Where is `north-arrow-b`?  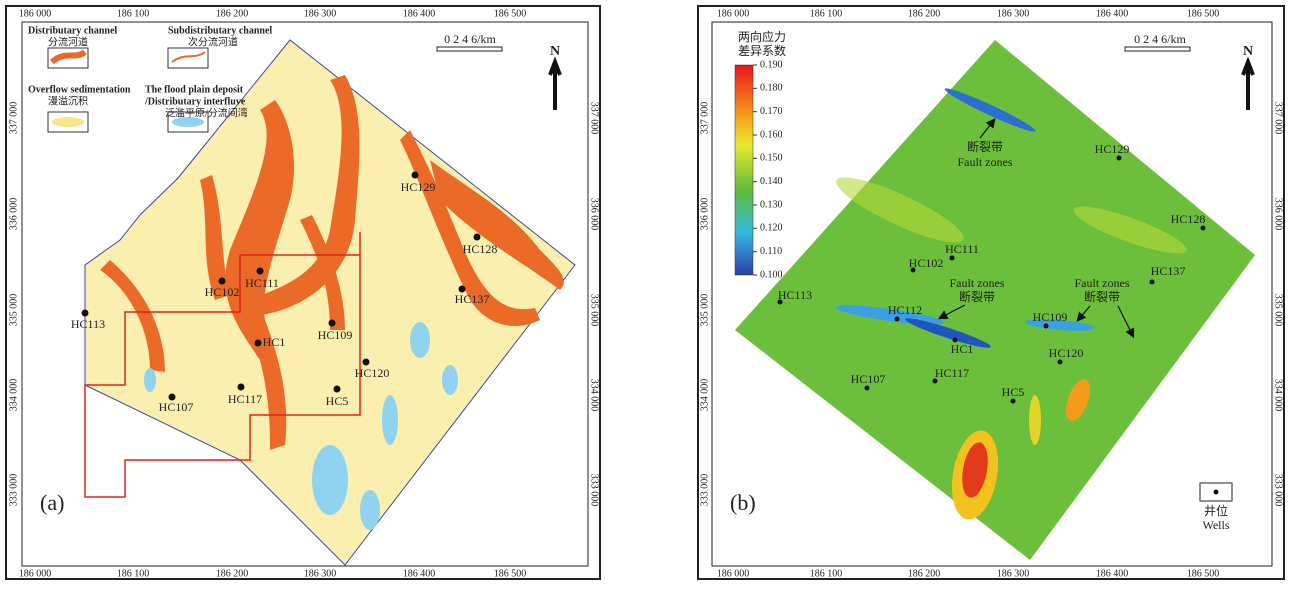
north-arrow-b is located at coordinates (1248, 83).